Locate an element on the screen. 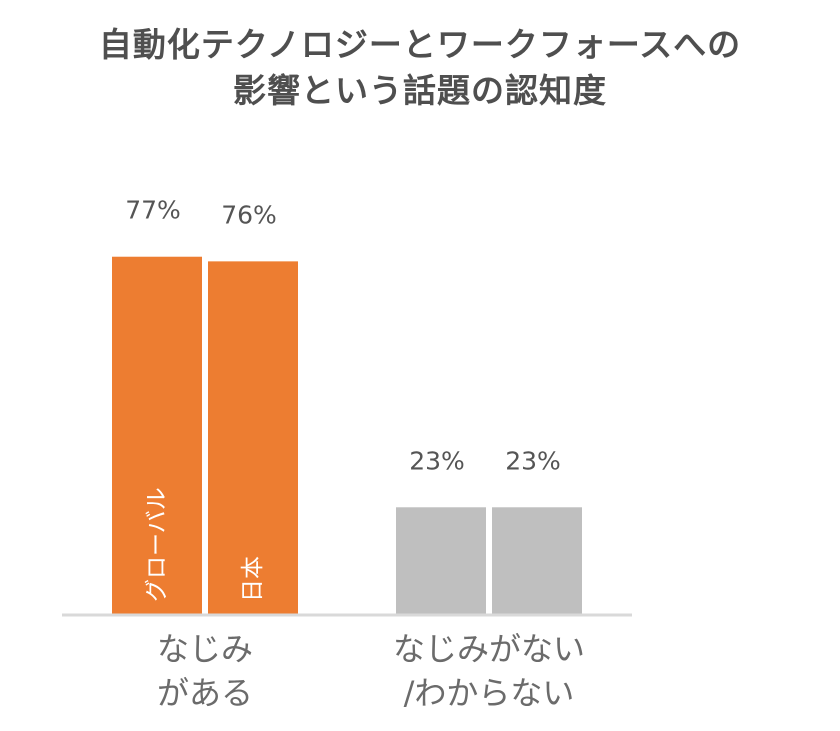 The height and width of the screenshot is (731, 840). value-label-unfamiliar-series-1: 23% is located at coordinates (437, 460).